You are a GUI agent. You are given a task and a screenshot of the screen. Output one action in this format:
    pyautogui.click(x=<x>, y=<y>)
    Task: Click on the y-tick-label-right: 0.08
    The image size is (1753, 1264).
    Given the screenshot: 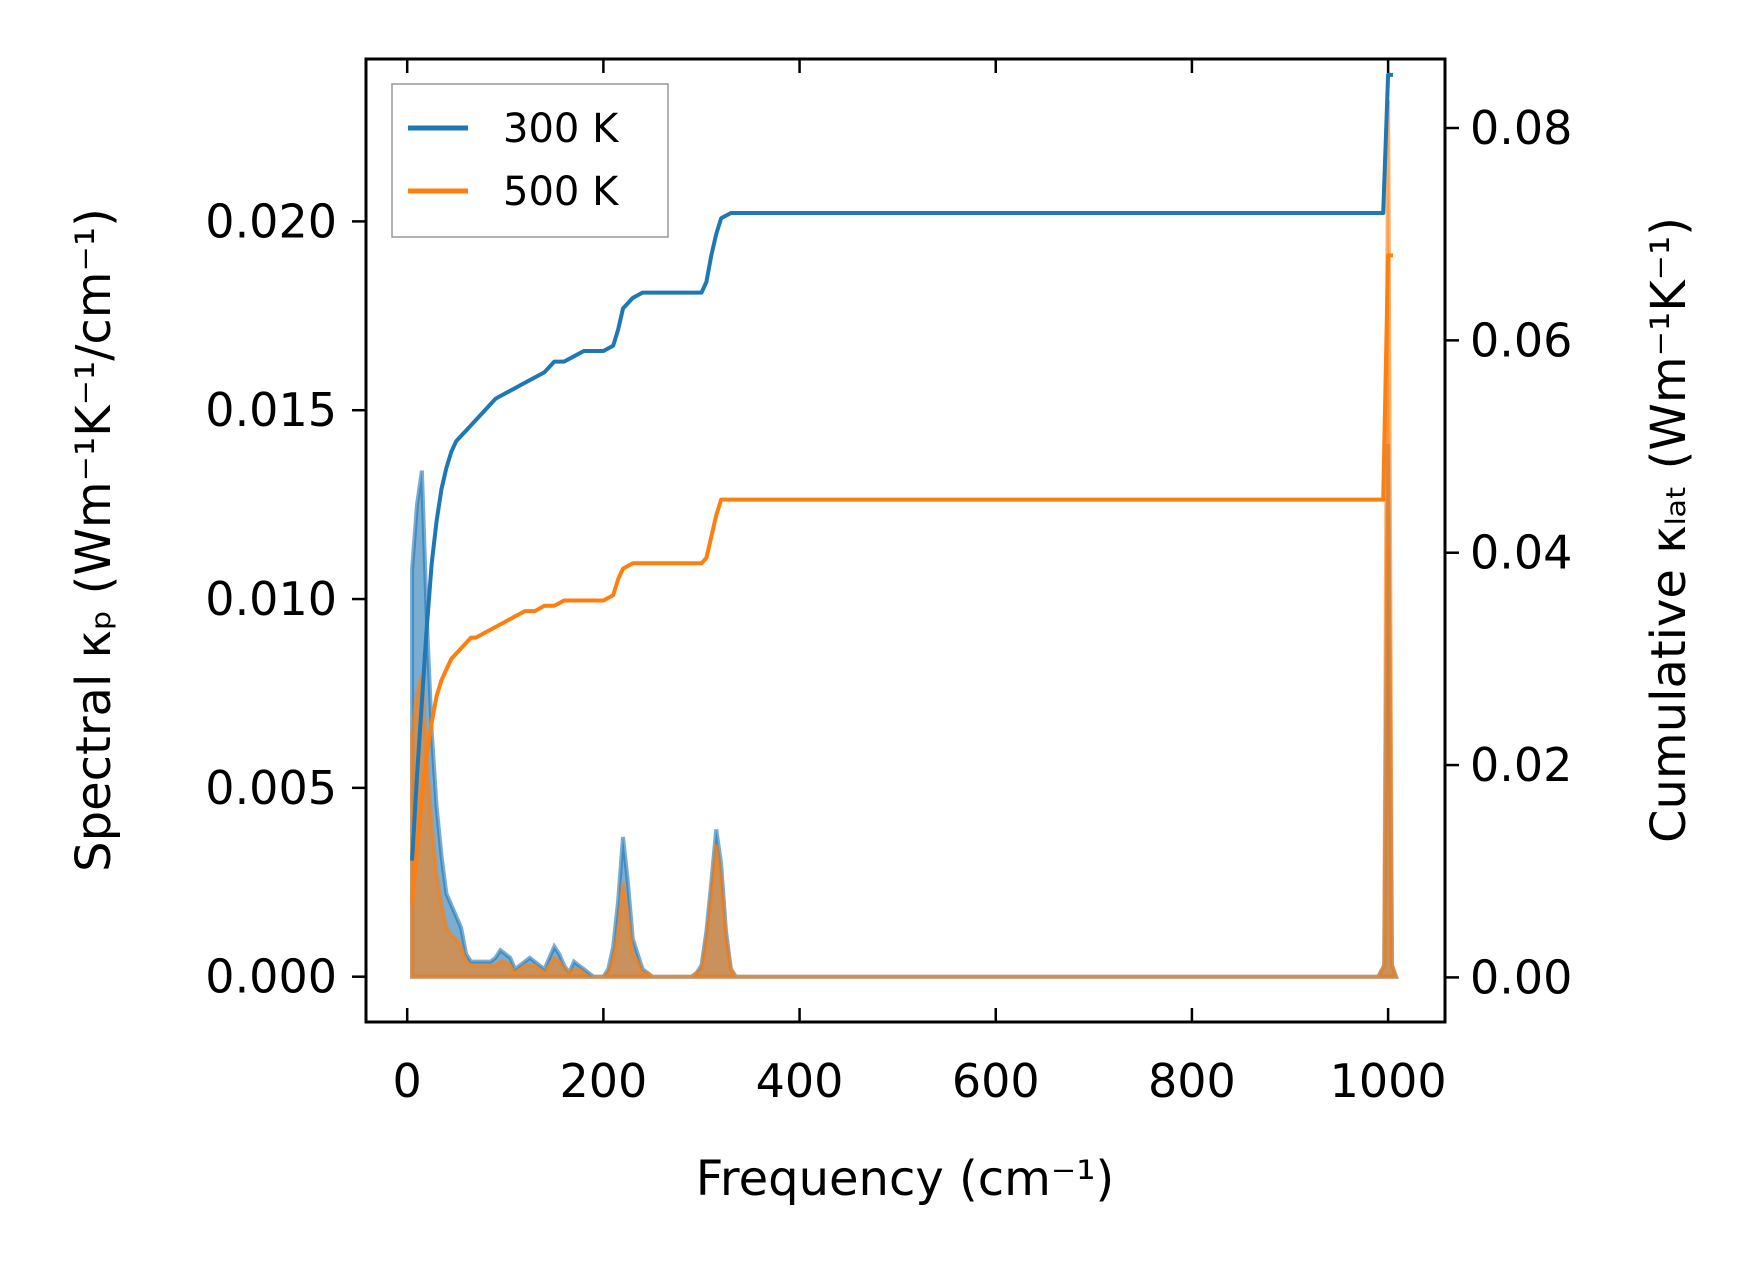 What is the action you would take?
    pyautogui.click(x=1521, y=128)
    